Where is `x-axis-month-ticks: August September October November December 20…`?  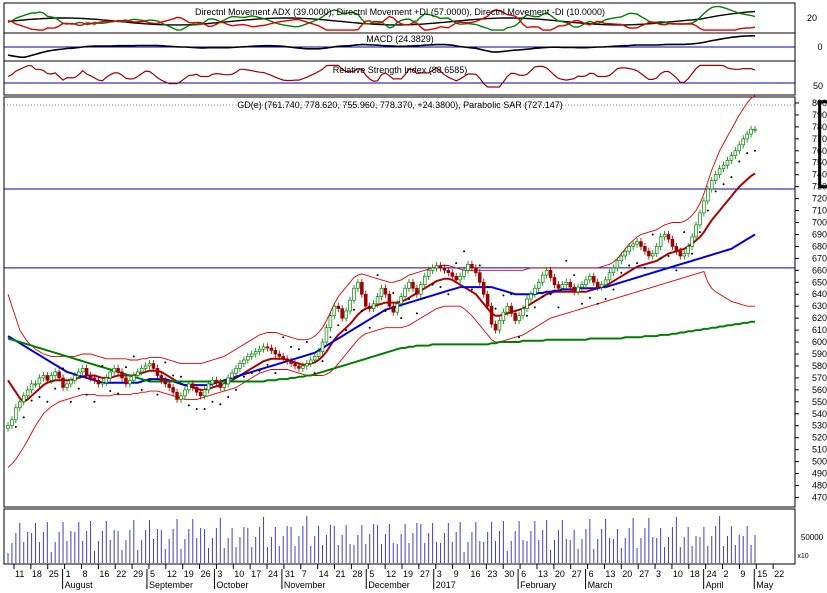 x-axis-month-ticks: August September October November December 20… is located at coordinates (418, 579).